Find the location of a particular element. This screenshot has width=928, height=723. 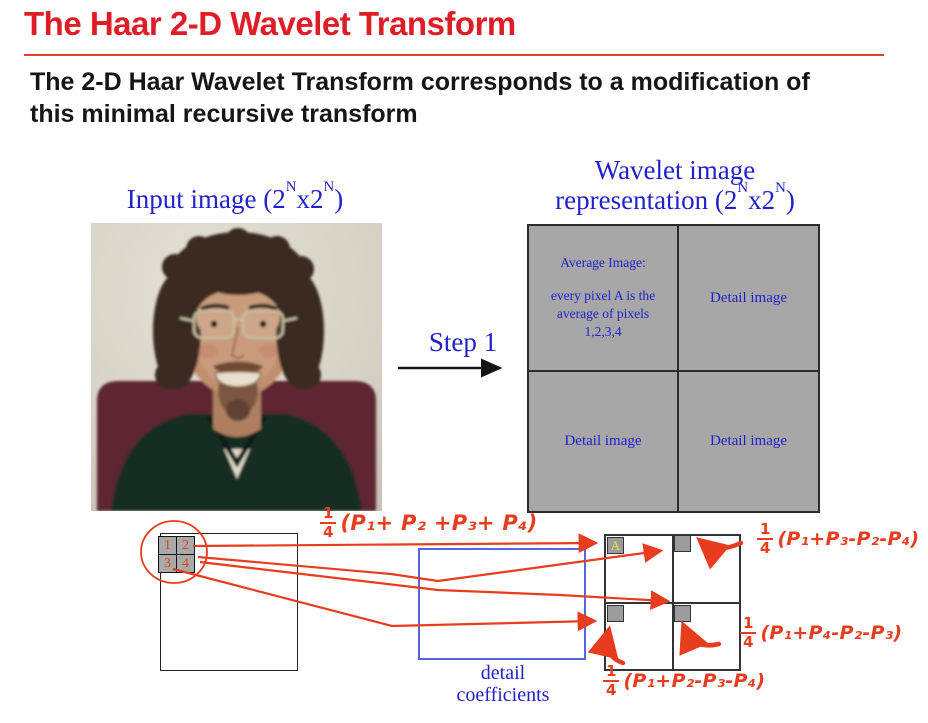

detail-marker-bottom-left is located at coordinates (615, 613).